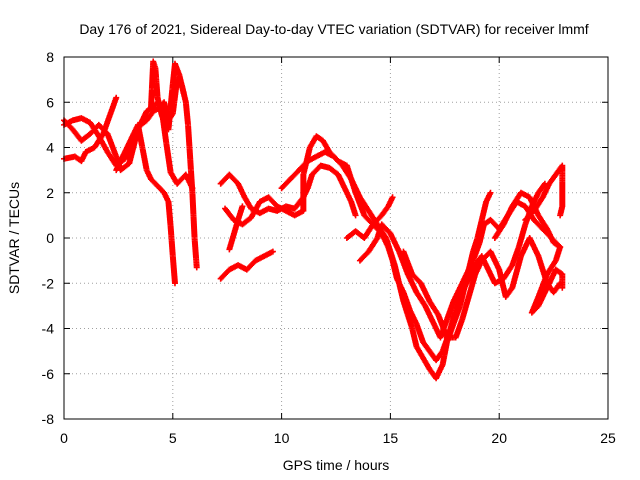 Image resolution: width=640 pixels, height=480 pixels. I want to click on x-tick-label: 25, so click(608, 438).